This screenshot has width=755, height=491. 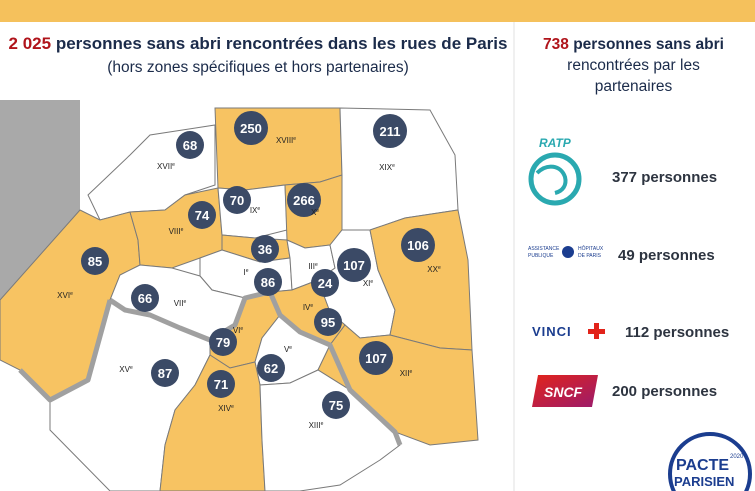 What do you see at coordinates (316, 265) in the screenshot?
I see `arr-label-sup-III: e` at bounding box center [316, 265].